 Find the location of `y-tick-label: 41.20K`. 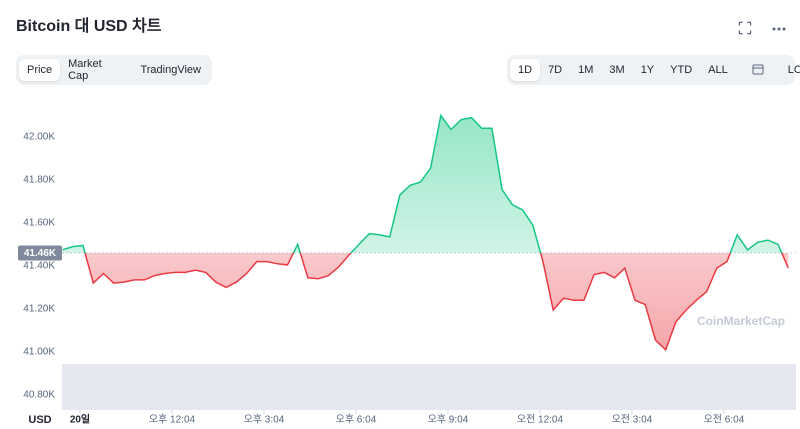

y-tick-label: 41.20K is located at coordinates (39, 309).